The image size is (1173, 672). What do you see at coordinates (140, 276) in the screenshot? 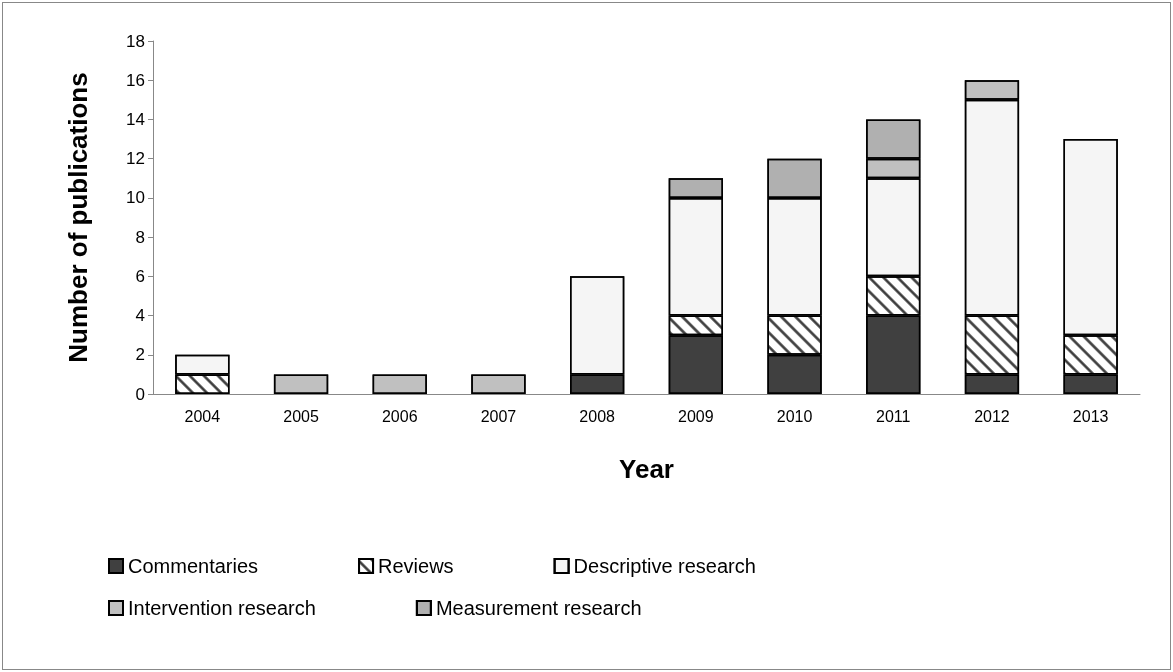
I see `y-tick-label: 6` at bounding box center [140, 276].